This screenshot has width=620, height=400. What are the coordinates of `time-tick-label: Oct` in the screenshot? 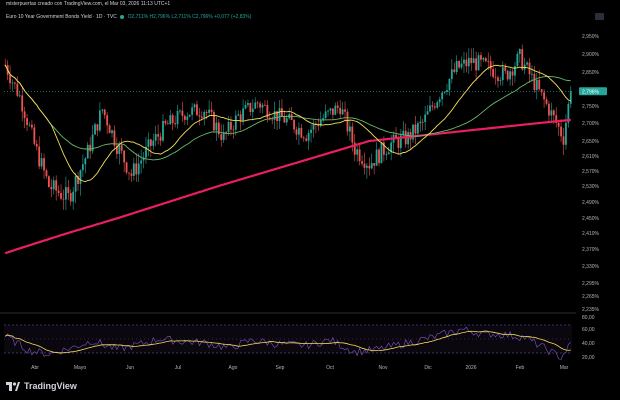 It's located at (330, 368).